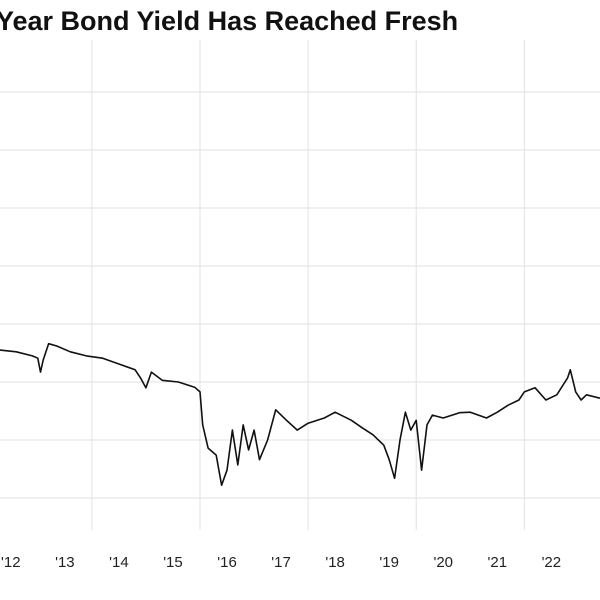 This screenshot has height=600, width=600. What do you see at coordinates (389, 562) in the screenshot?
I see `x-tick-label: '19` at bounding box center [389, 562].